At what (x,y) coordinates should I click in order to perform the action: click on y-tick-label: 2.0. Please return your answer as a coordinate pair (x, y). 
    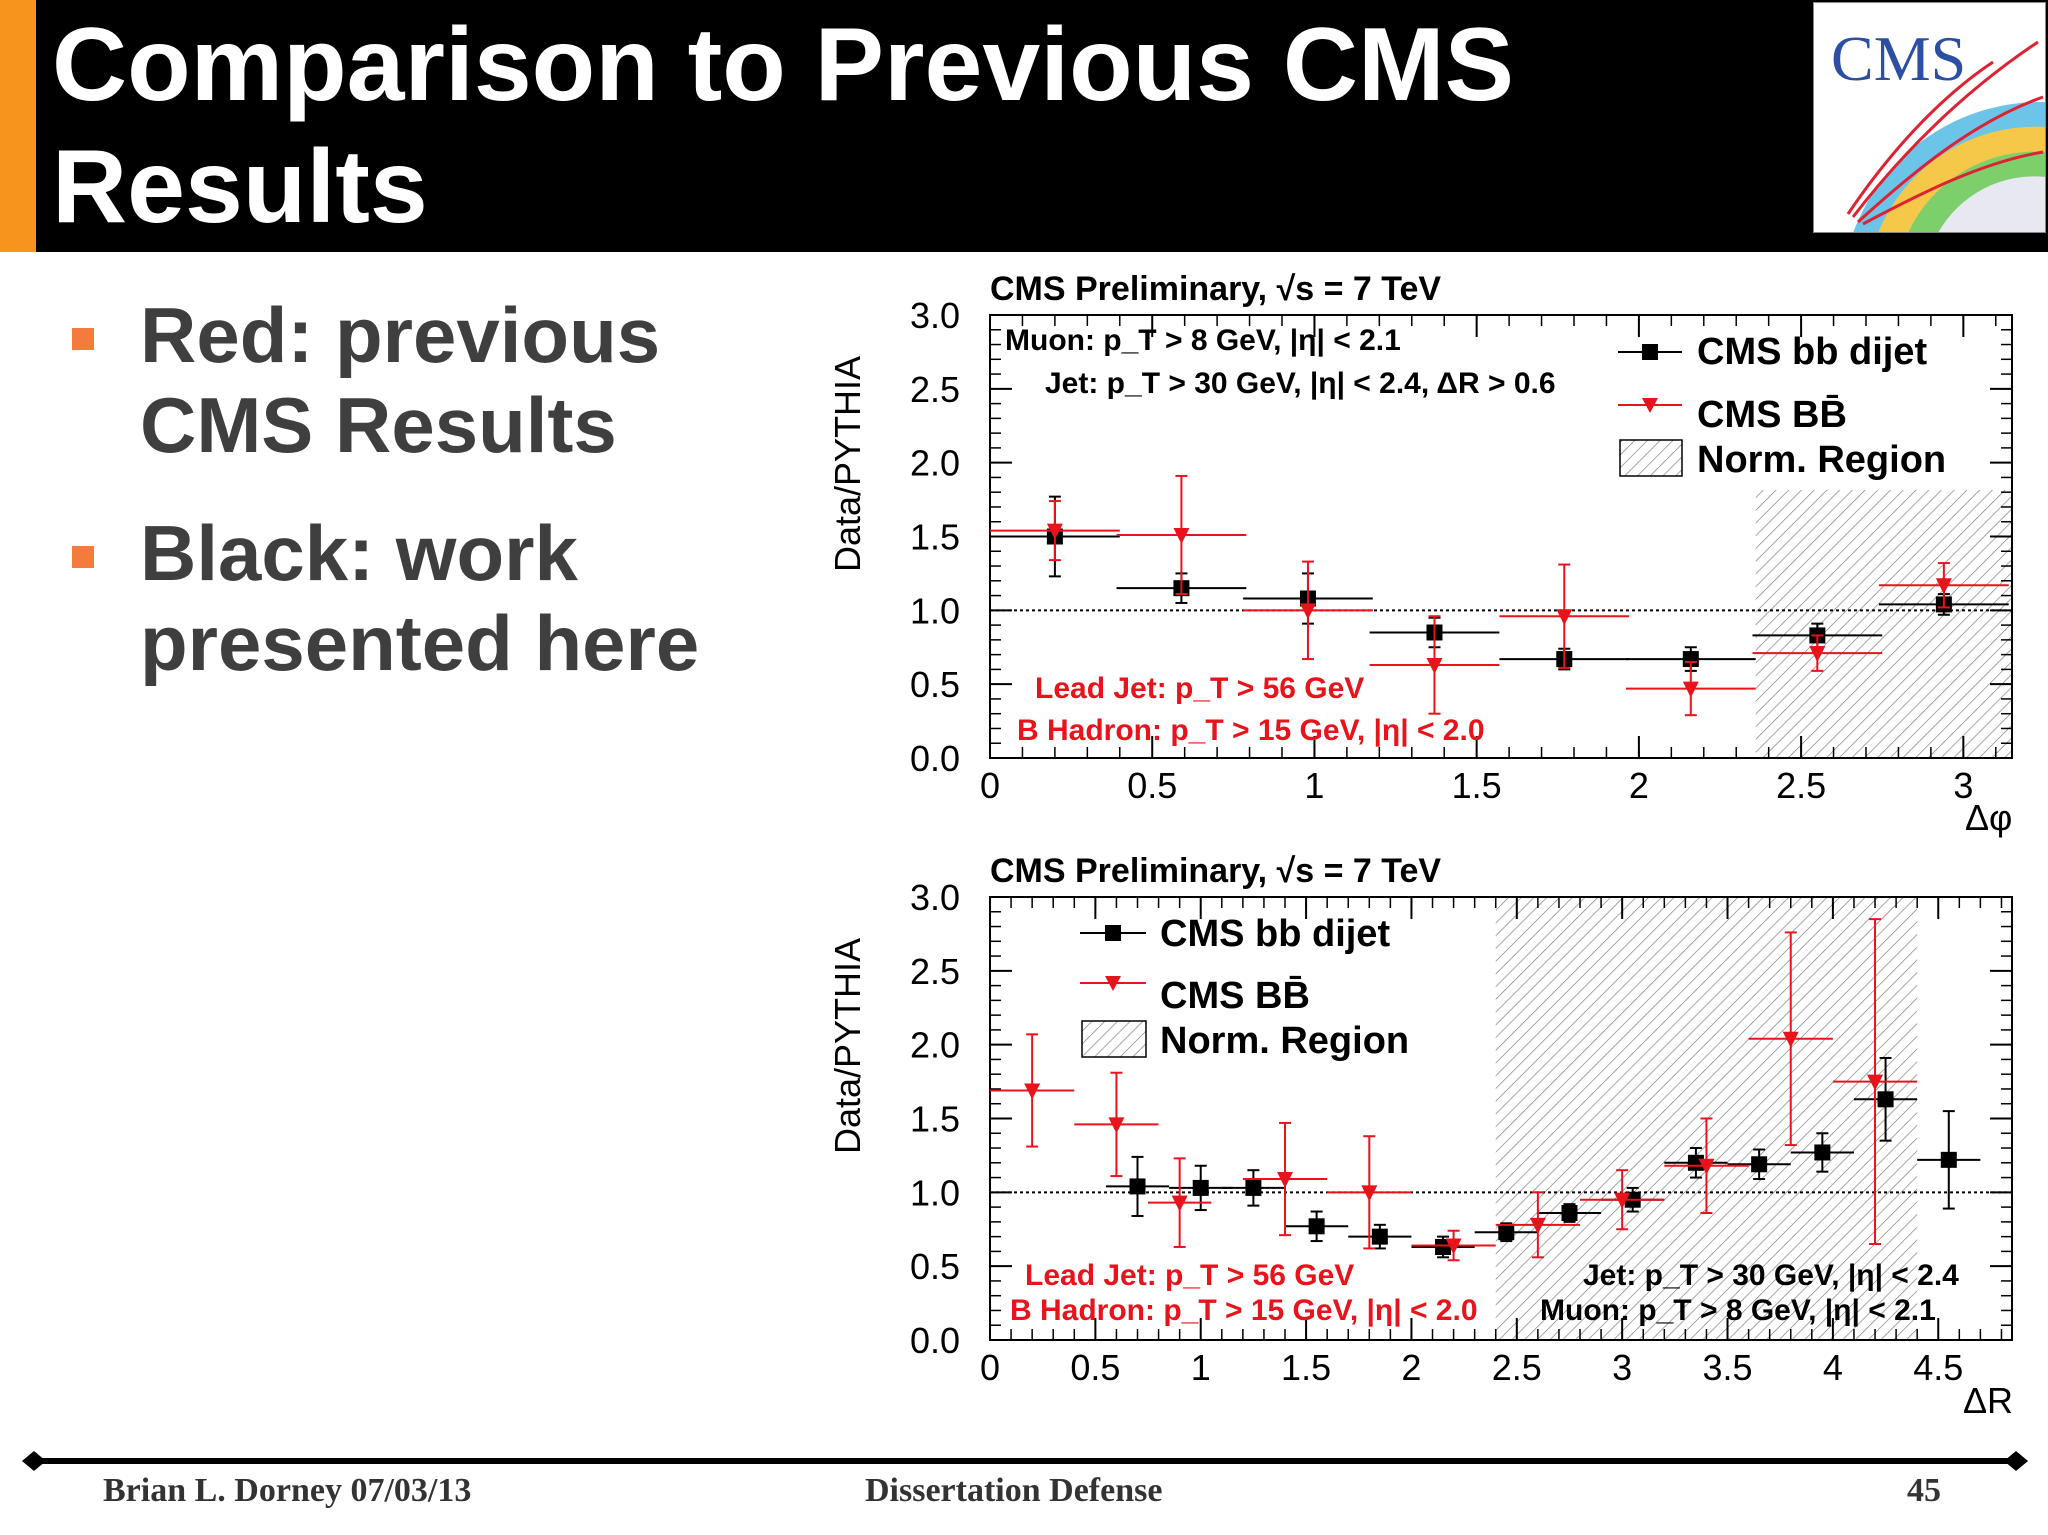
    Looking at the image, I should click on (935, 1045).